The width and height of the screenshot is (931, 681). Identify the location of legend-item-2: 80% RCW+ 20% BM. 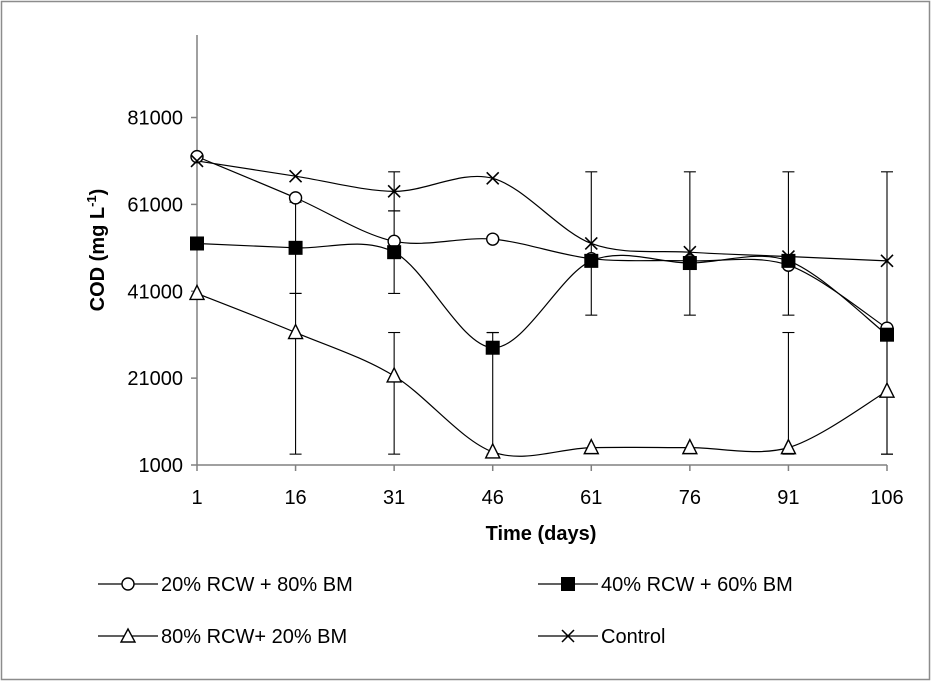
(222, 637).